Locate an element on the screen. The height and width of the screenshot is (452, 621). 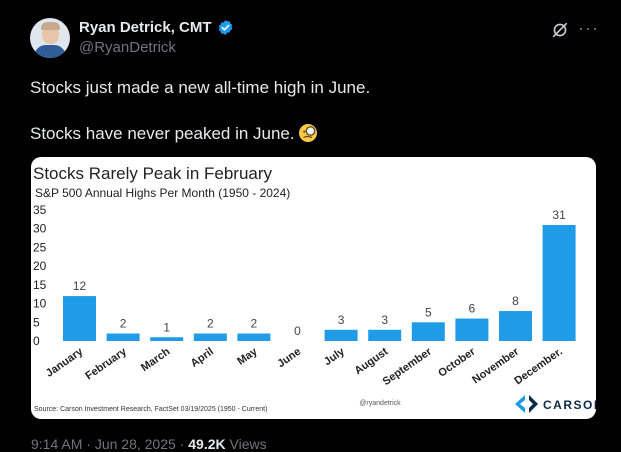
data-label: 8 is located at coordinates (515, 301).